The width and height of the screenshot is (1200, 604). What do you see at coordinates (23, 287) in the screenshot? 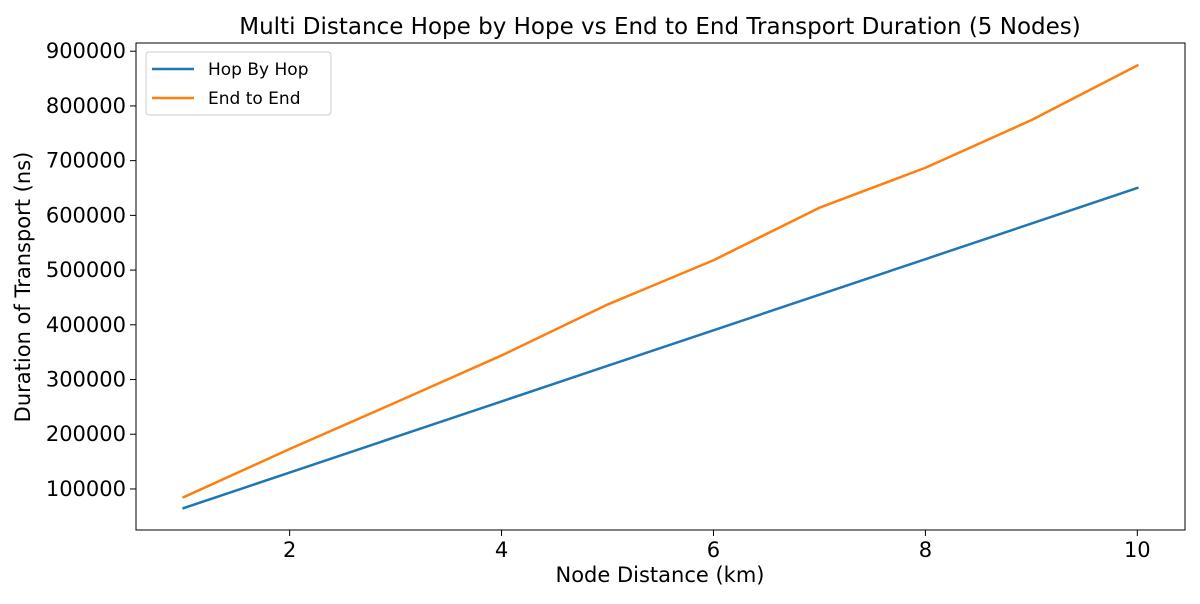
I see `y-axis-label: Duration of Transport (ns)` at bounding box center [23, 287].